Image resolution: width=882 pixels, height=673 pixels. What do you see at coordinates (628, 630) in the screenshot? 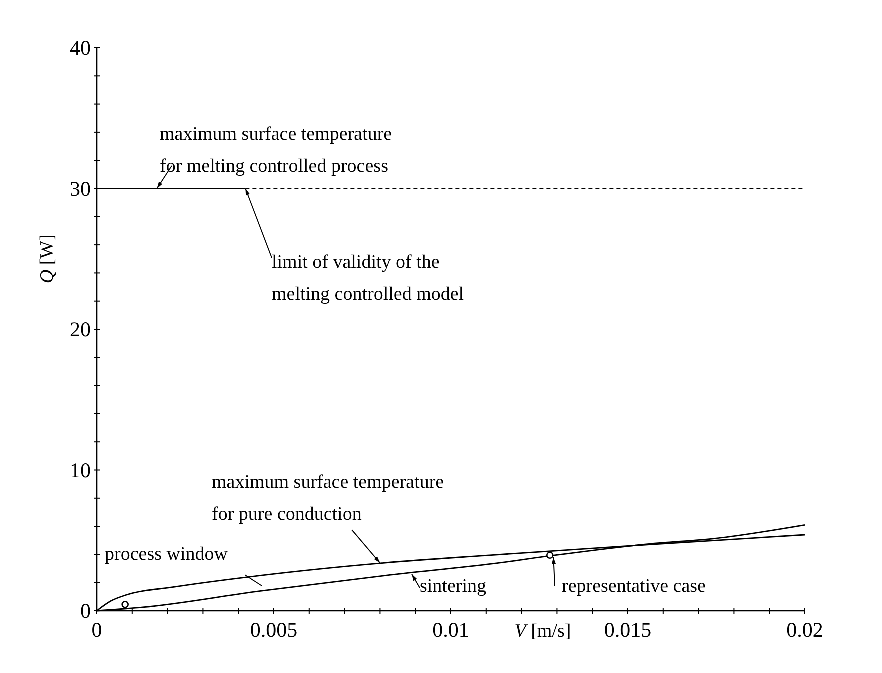
I see `x-tick-label: 0.015` at bounding box center [628, 630].